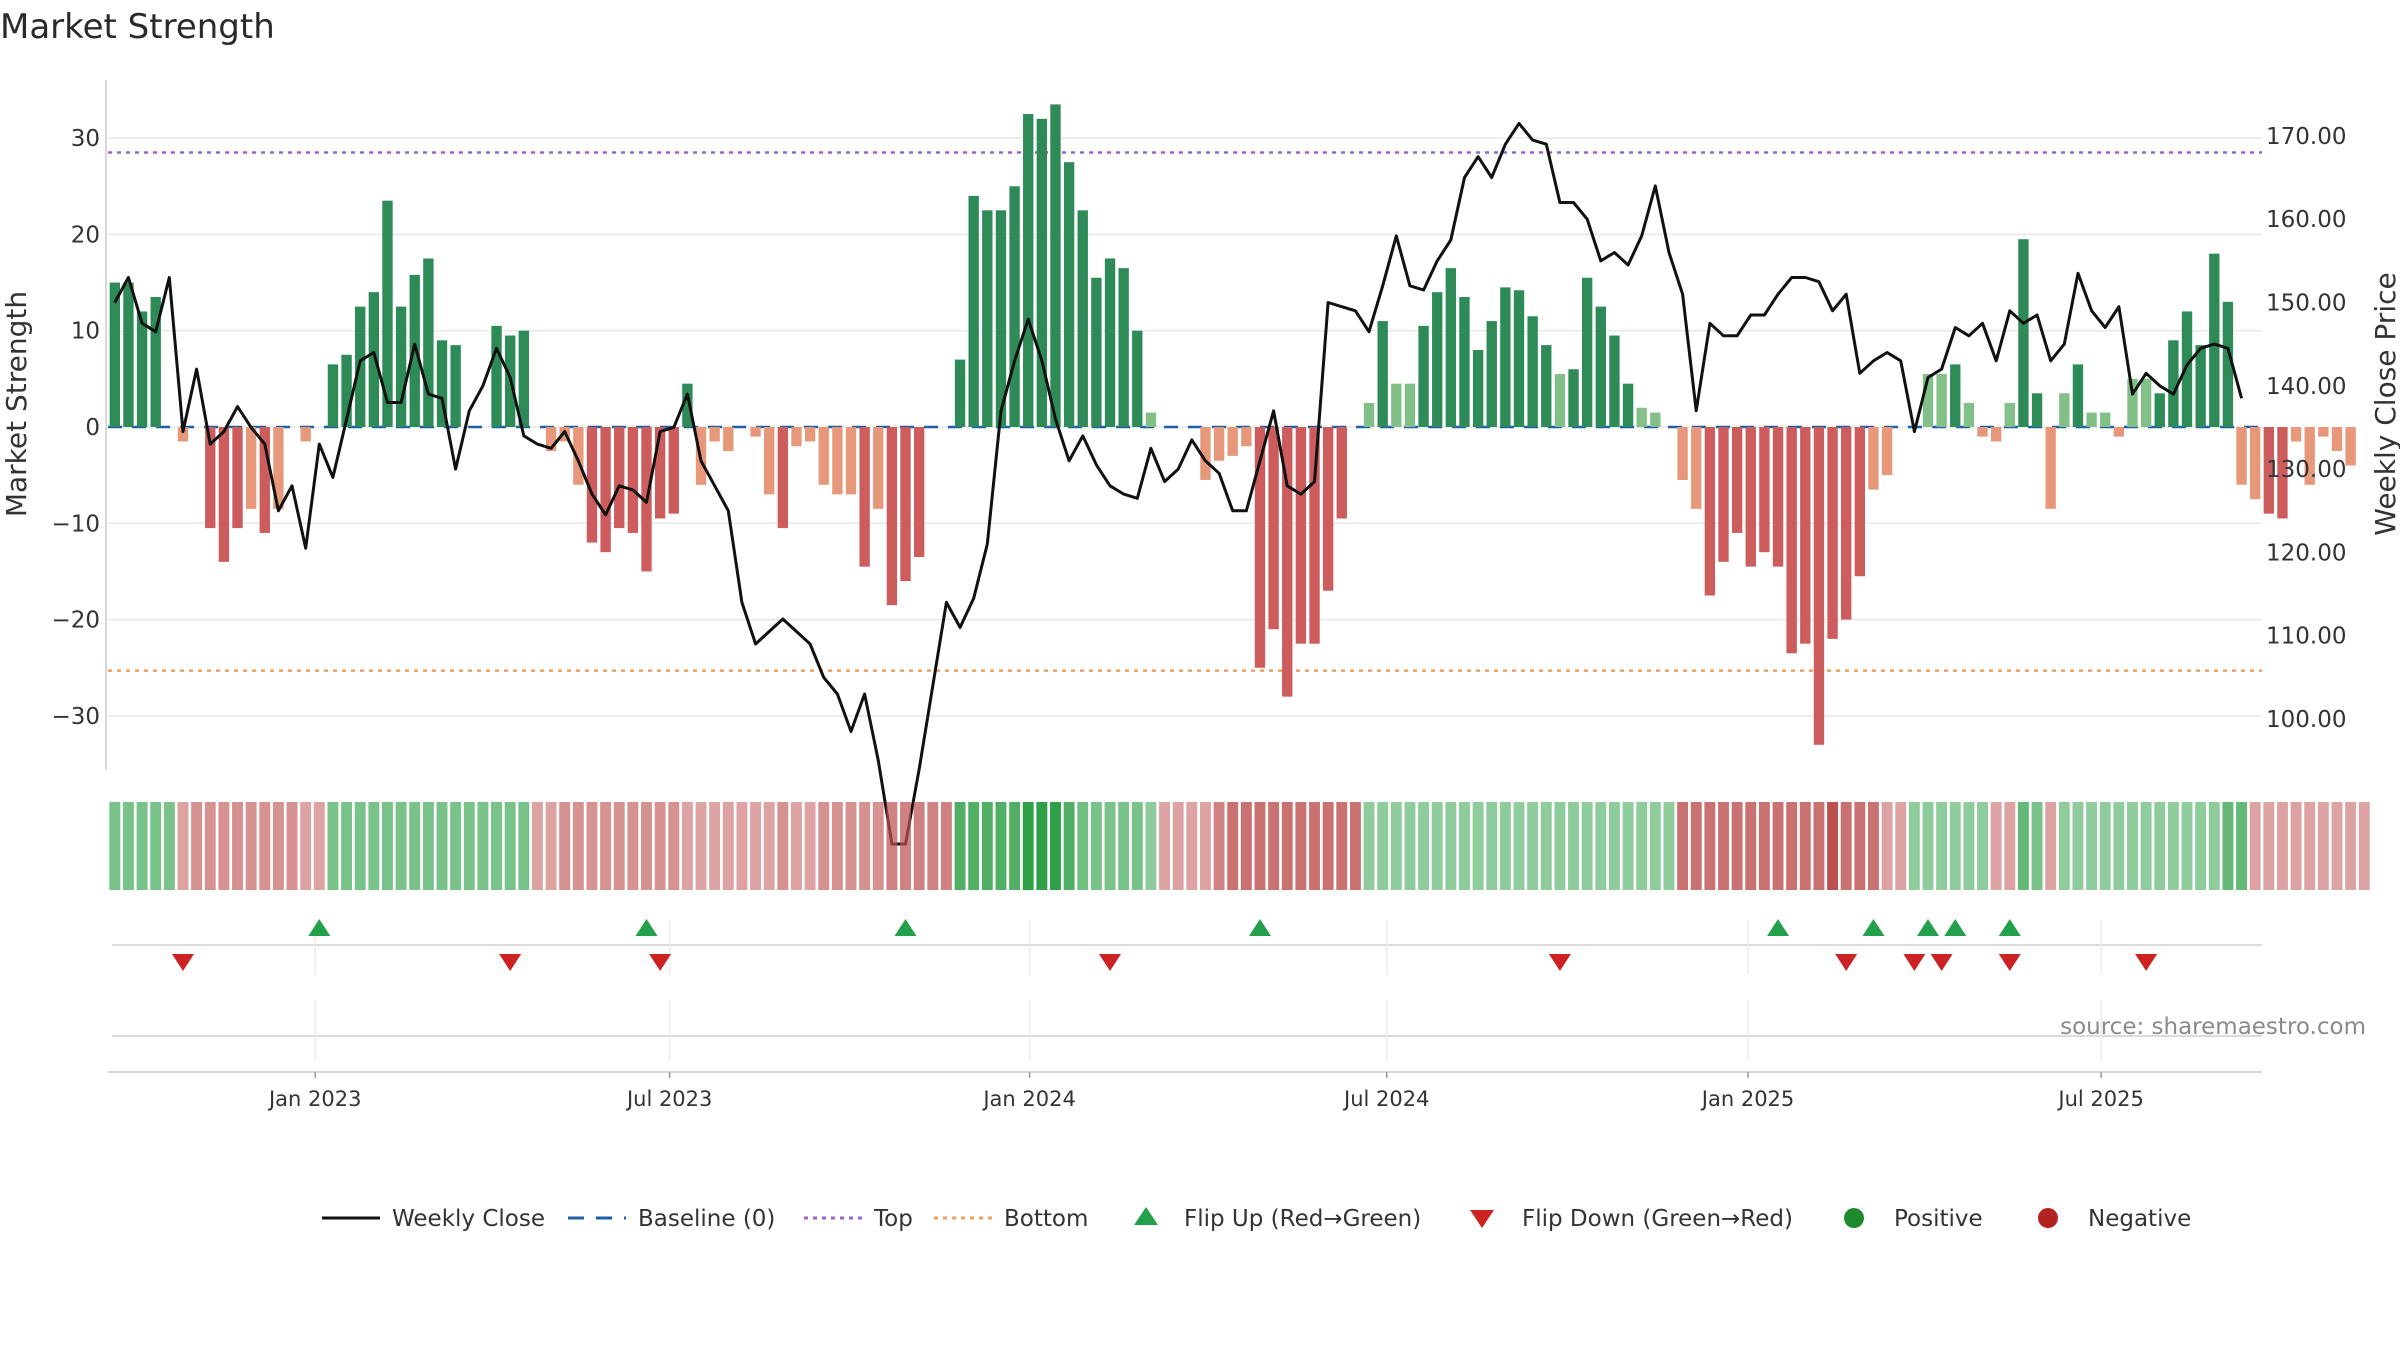 The height and width of the screenshot is (1350, 2400). I want to click on left-tick-label: −30, so click(75, 717).